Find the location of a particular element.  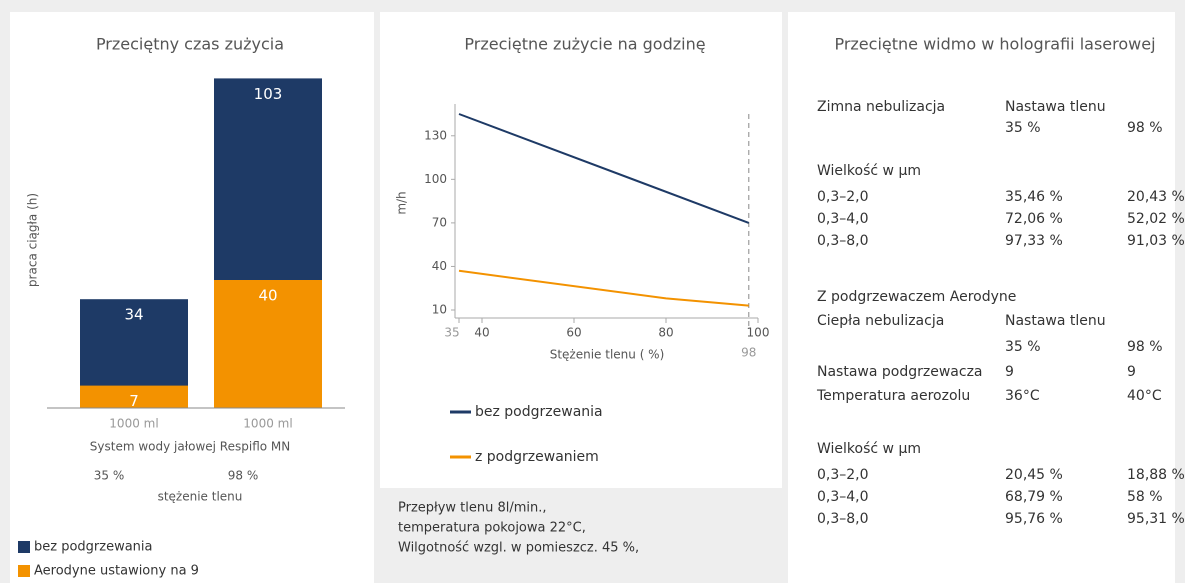

table-cell: 40°C is located at coordinates (1144, 396).